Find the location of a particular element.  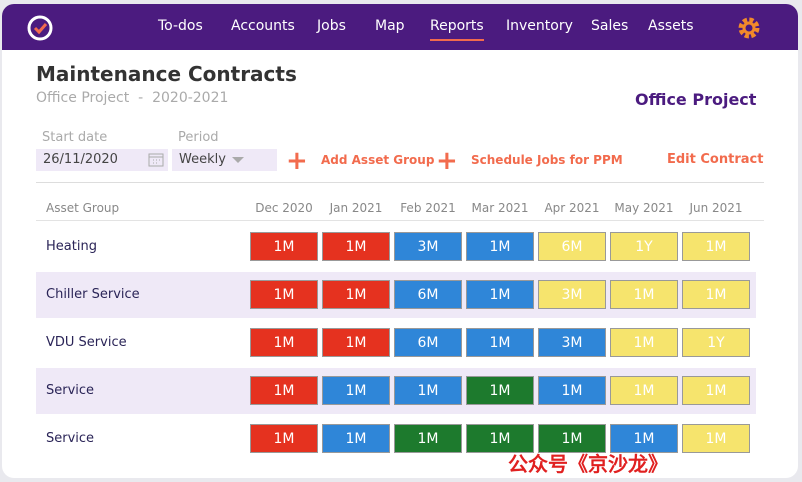

start-date-value: 26/11/2020 is located at coordinates (80, 159).